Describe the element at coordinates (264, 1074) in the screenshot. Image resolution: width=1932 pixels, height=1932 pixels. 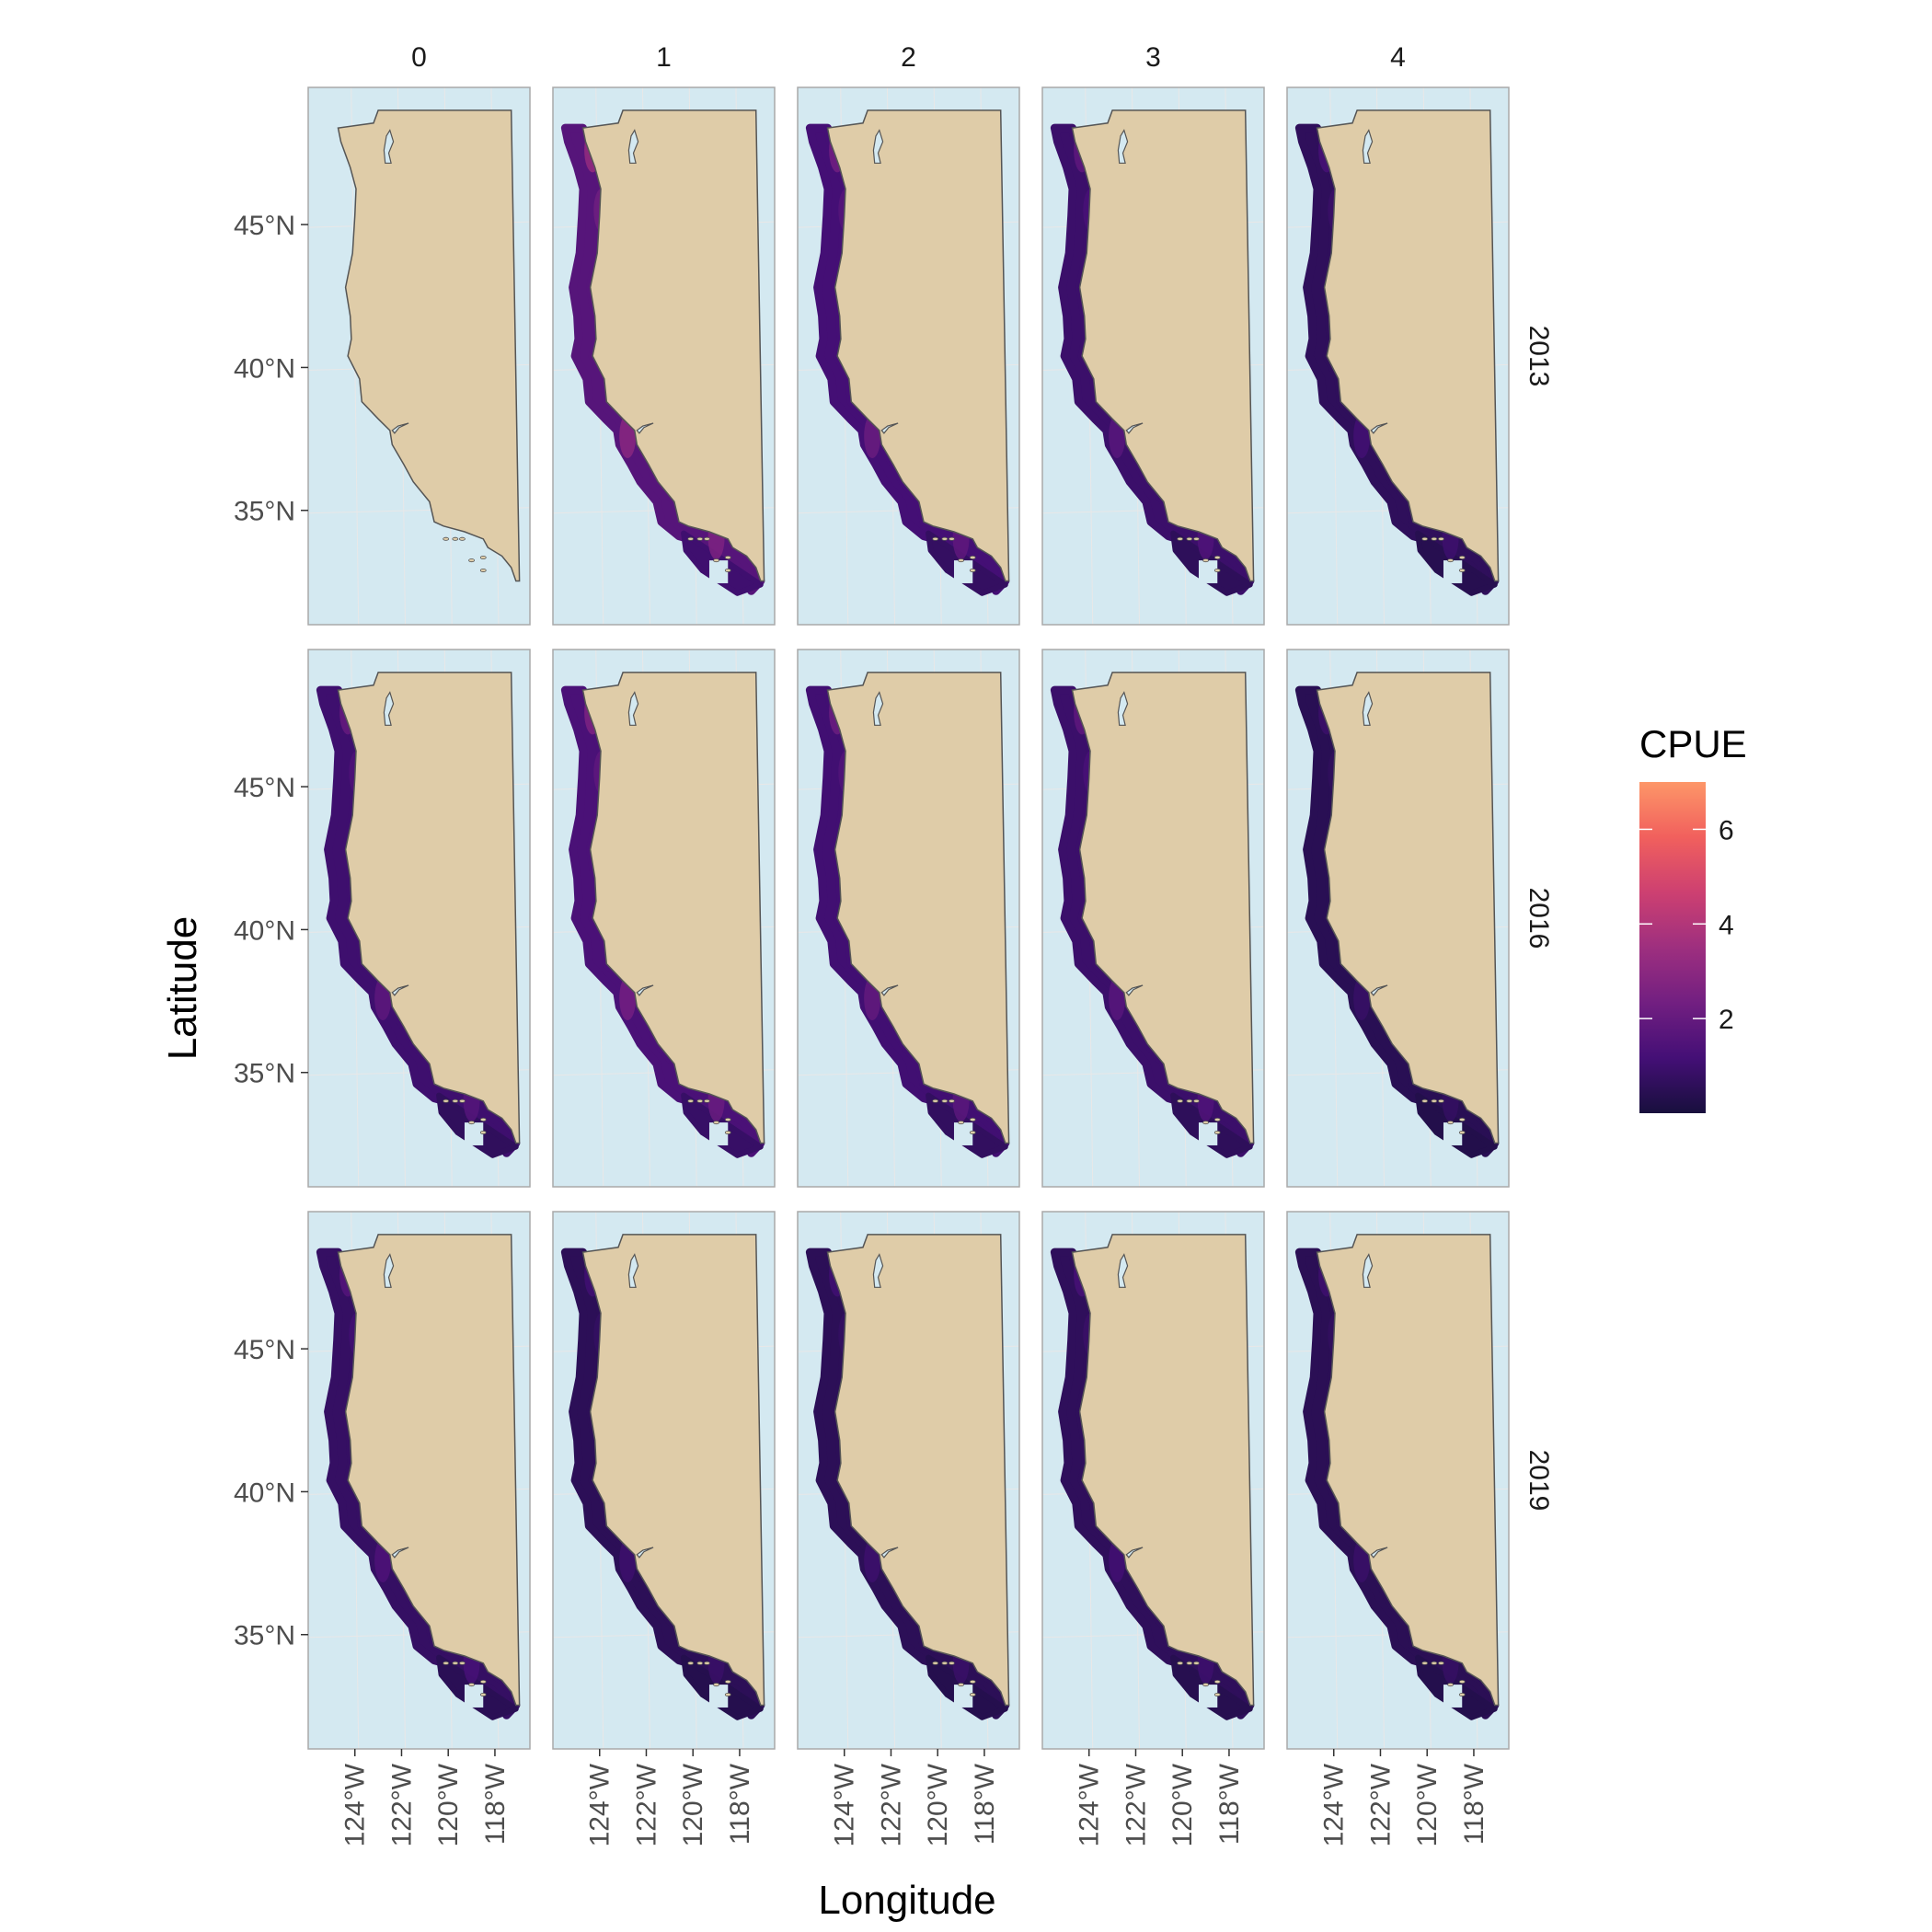
I see `y-tick-label: 35°N` at that location.